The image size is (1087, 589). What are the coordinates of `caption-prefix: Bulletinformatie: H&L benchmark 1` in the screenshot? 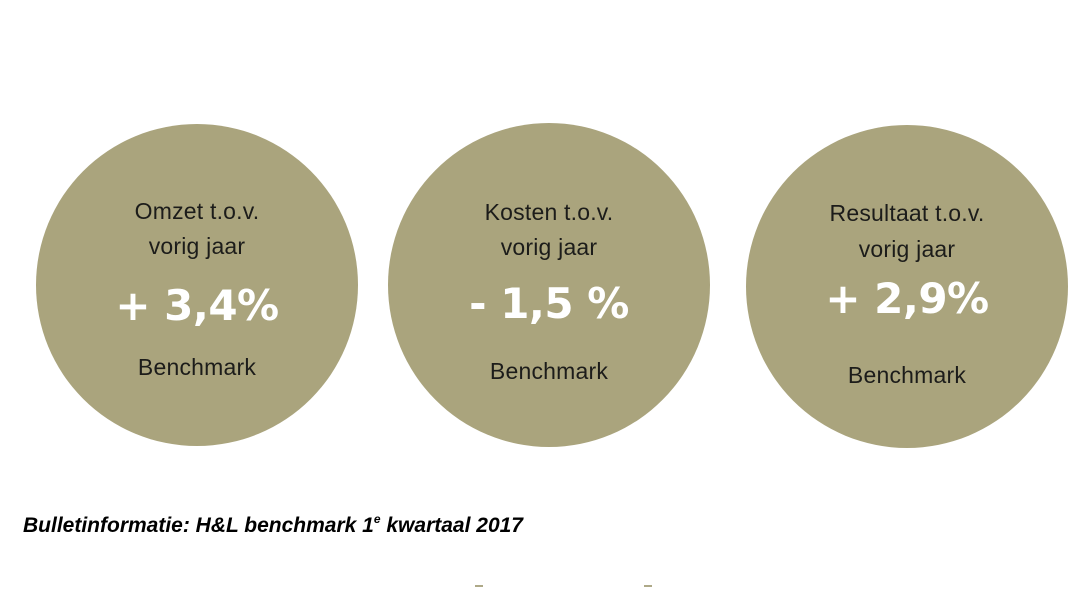 It's located at (198, 525).